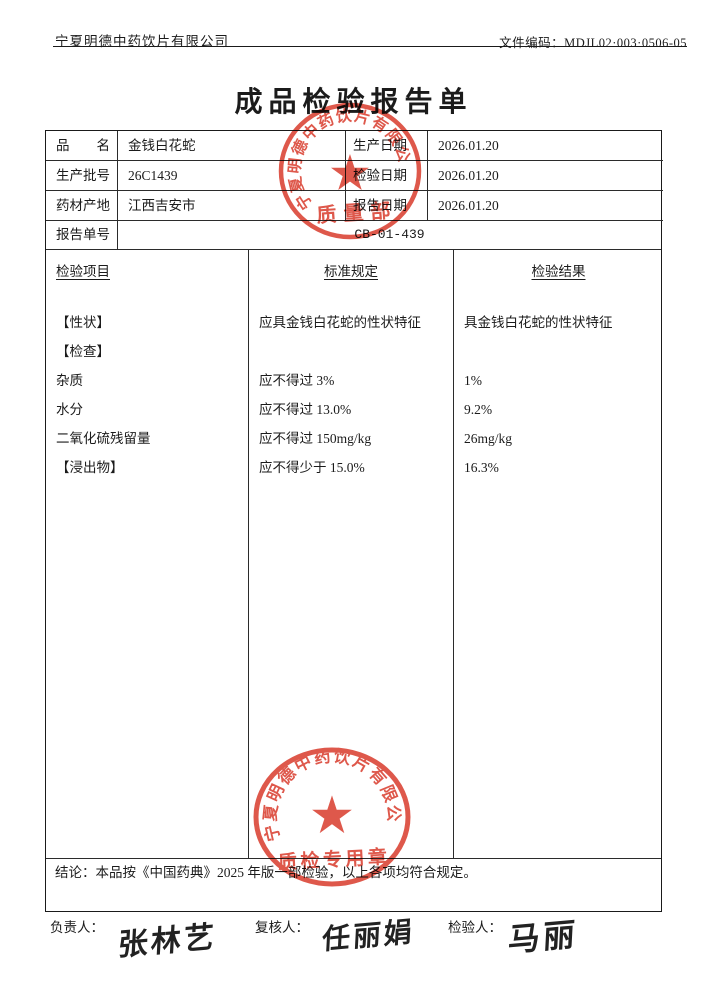  What do you see at coordinates (478, 409) in the screenshot?
I see `result-shuifen: 9.2%` at bounding box center [478, 409].